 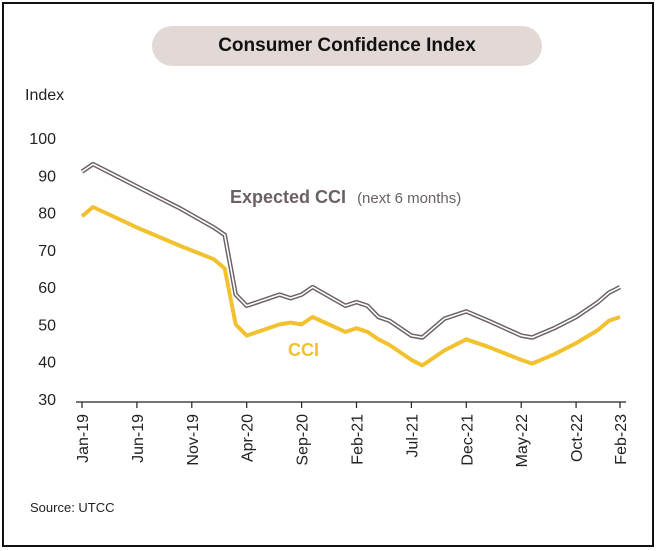 What do you see at coordinates (44, 95) in the screenshot?
I see `y-axis-label: Index` at bounding box center [44, 95].